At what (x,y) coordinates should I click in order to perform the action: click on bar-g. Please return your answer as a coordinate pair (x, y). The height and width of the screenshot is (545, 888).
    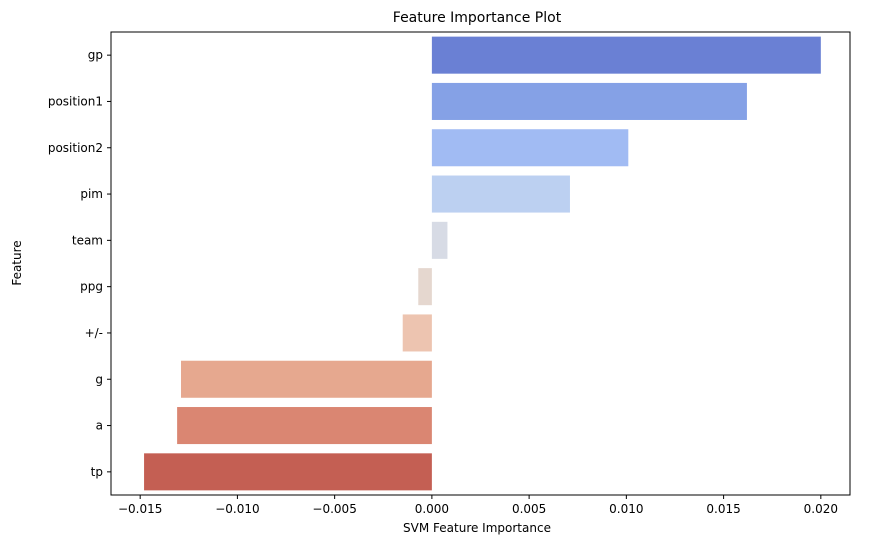
    Looking at the image, I should click on (306, 379).